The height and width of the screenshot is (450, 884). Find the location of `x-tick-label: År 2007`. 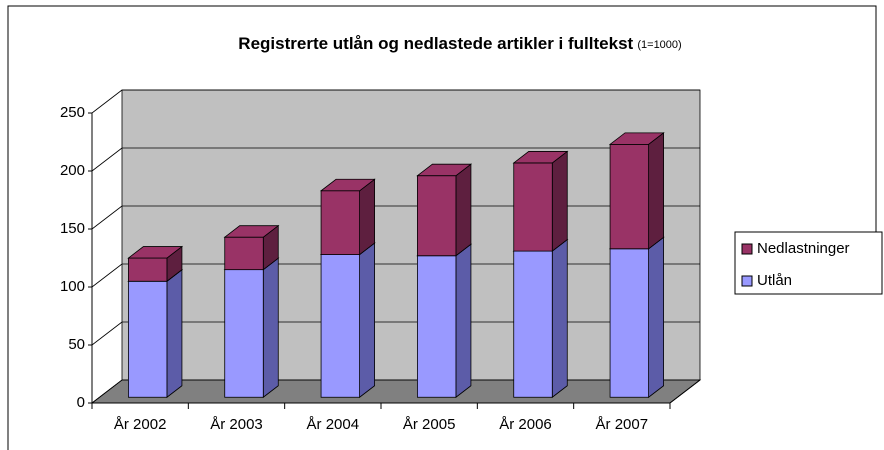

x-tick-label: År 2007 is located at coordinates (622, 424).